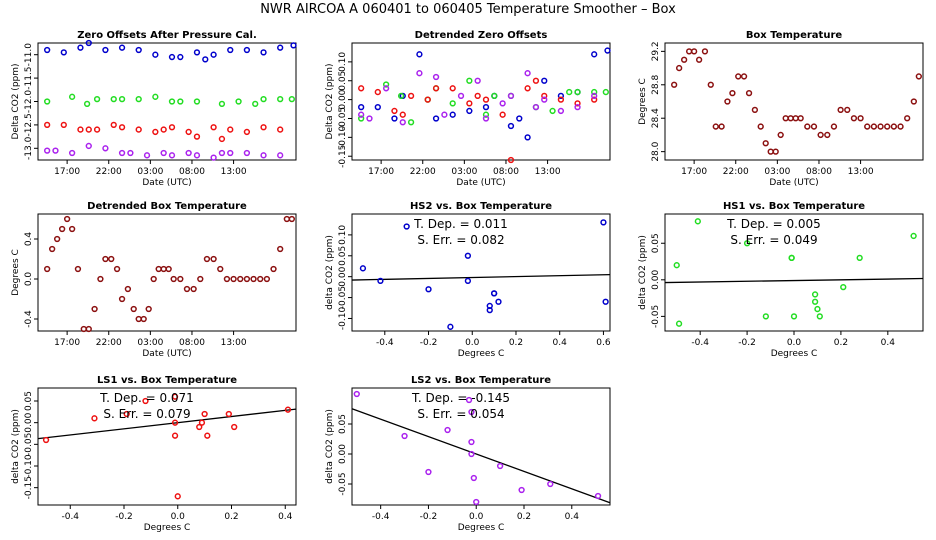 The height and width of the screenshot is (540, 936). I want to click on p6-x-axis-label: Degrees C, so click(794, 354).